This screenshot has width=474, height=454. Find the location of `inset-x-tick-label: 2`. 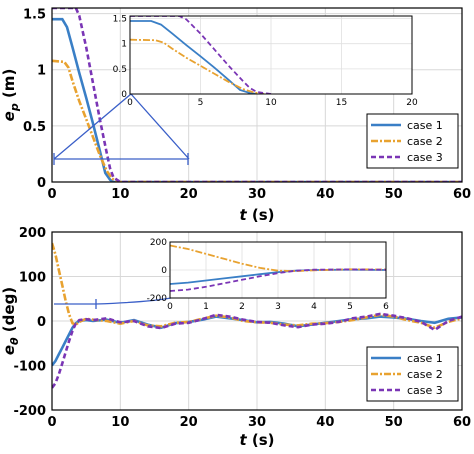

inset-x-tick-label: 2 is located at coordinates (242, 307).